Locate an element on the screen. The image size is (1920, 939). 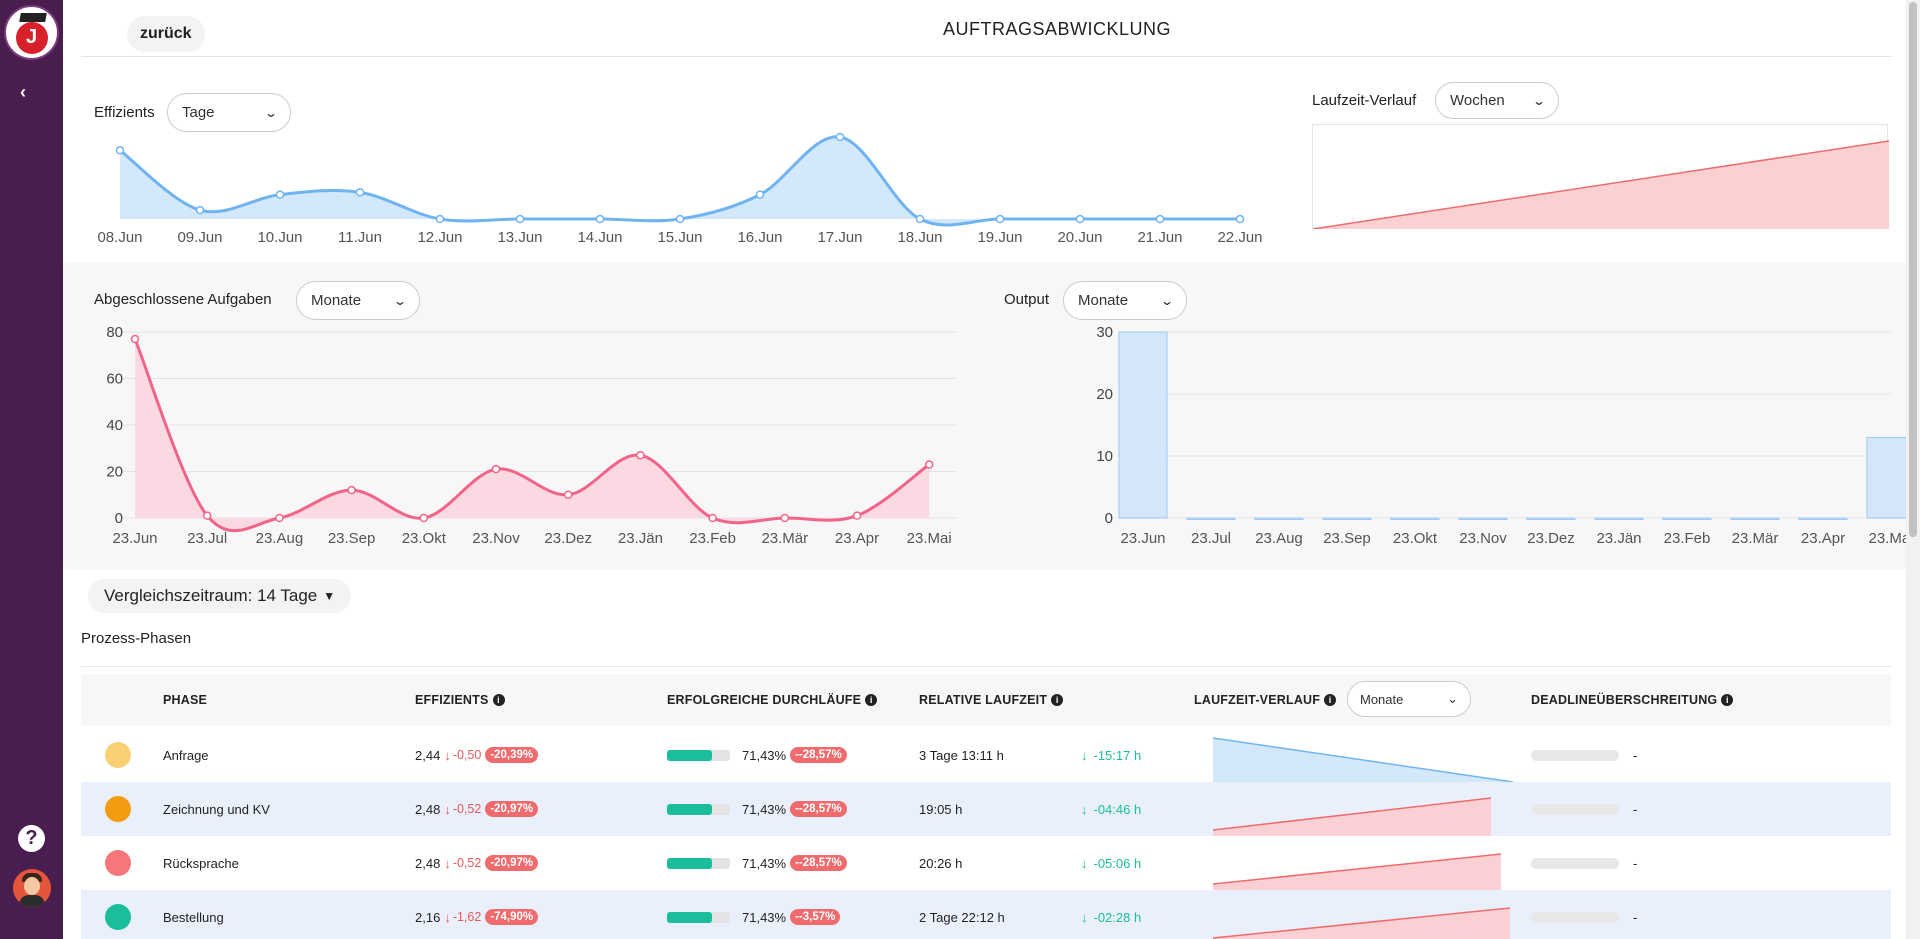
abgeschlossen-x-tick: 23.Apr is located at coordinates (857, 538).